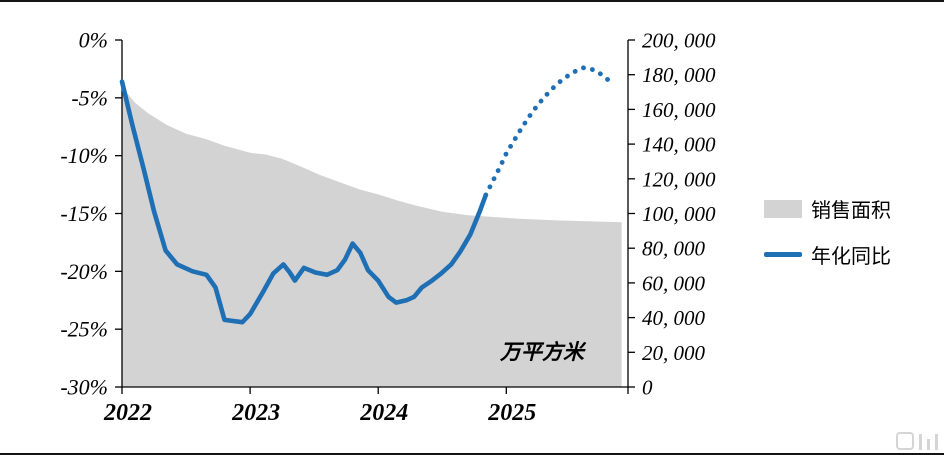 The width and height of the screenshot is (944, 455). I want to click on chart-legend: 销售面积 年化同比, so click(827, 231).